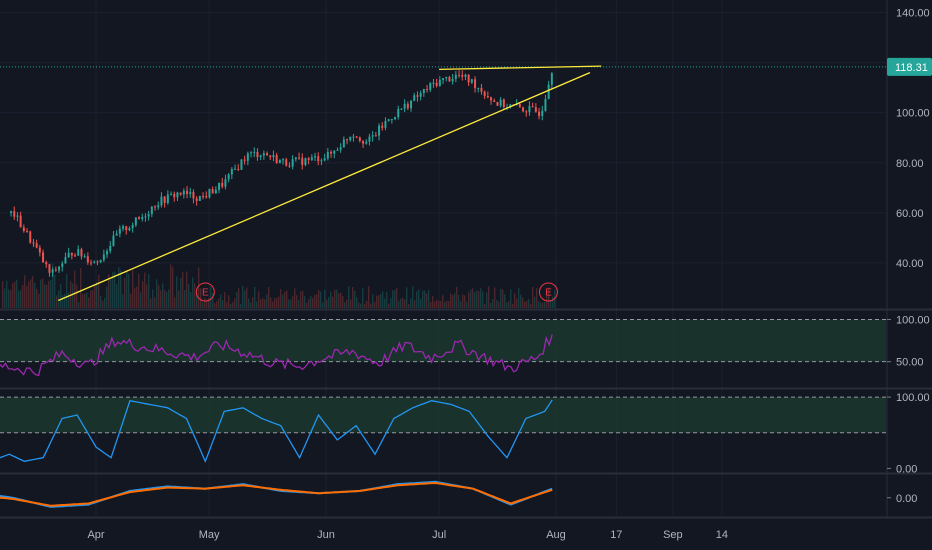 This screenshot has width=932, height=550. I want to click on price-tick-label: 40.00, so click(910, 264).